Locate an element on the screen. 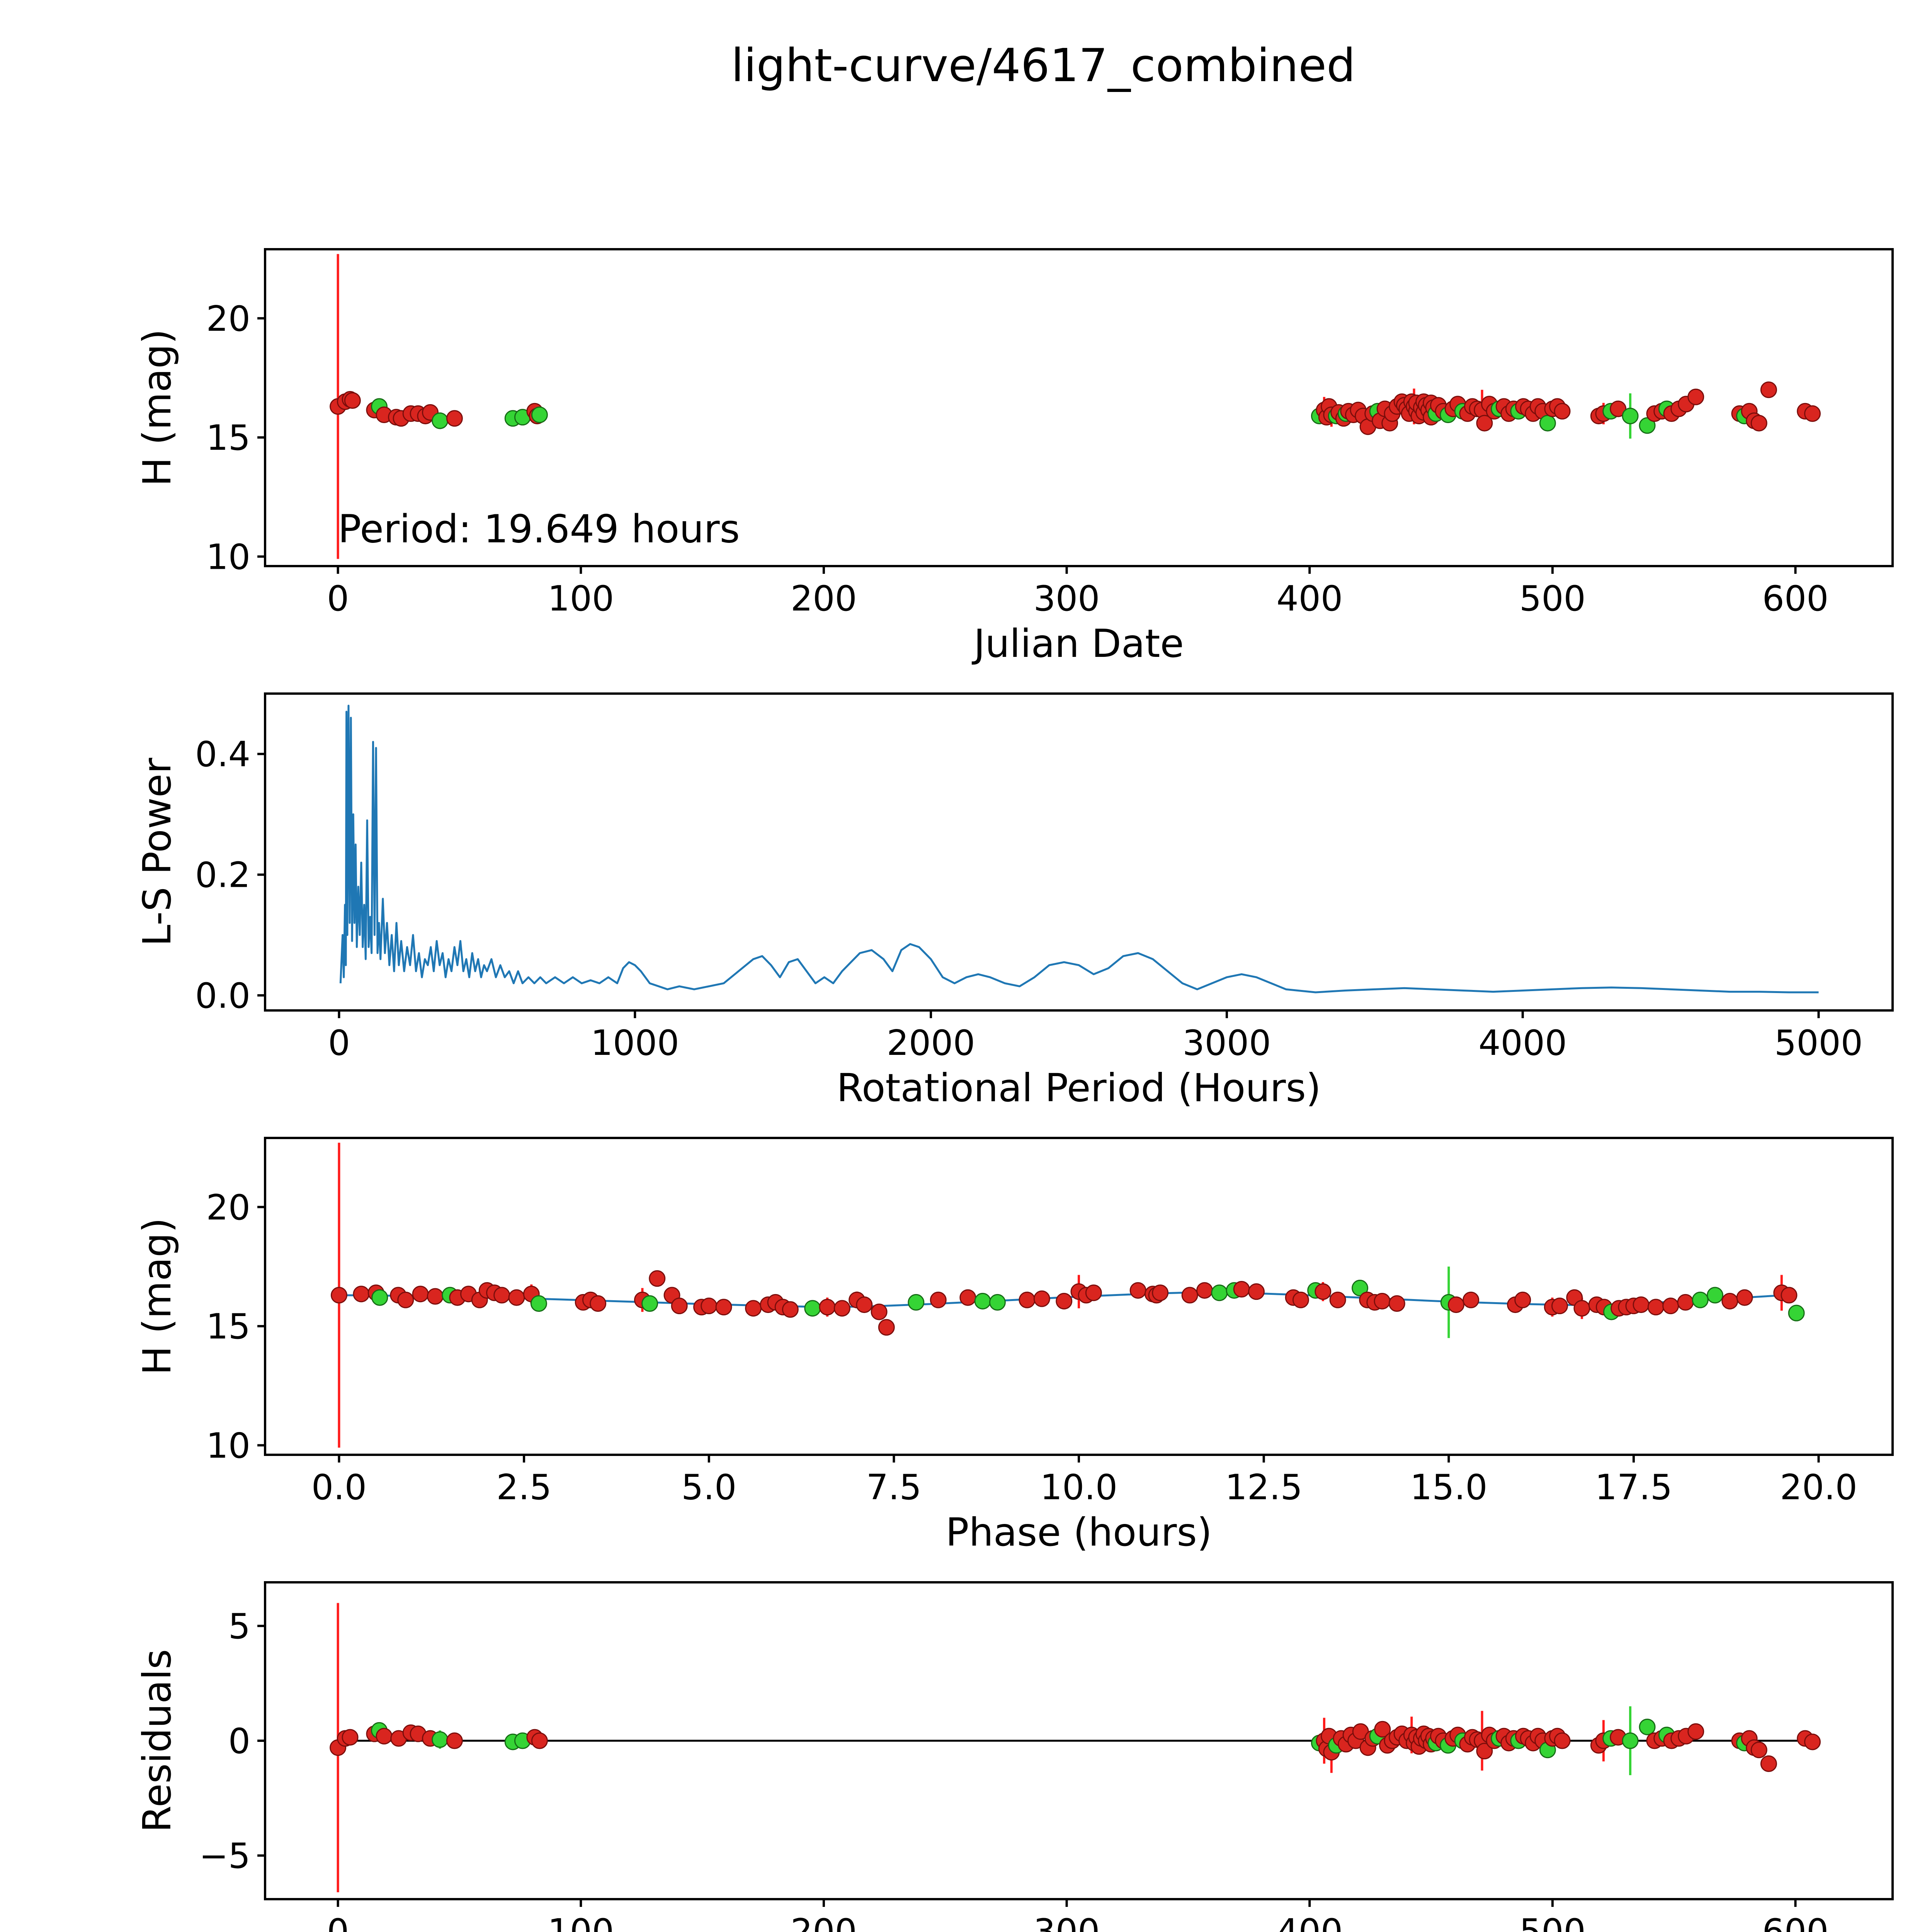 The image size is (1932, 1932). x-tick-label: 3000 is located at coordinates (1227, 1043).